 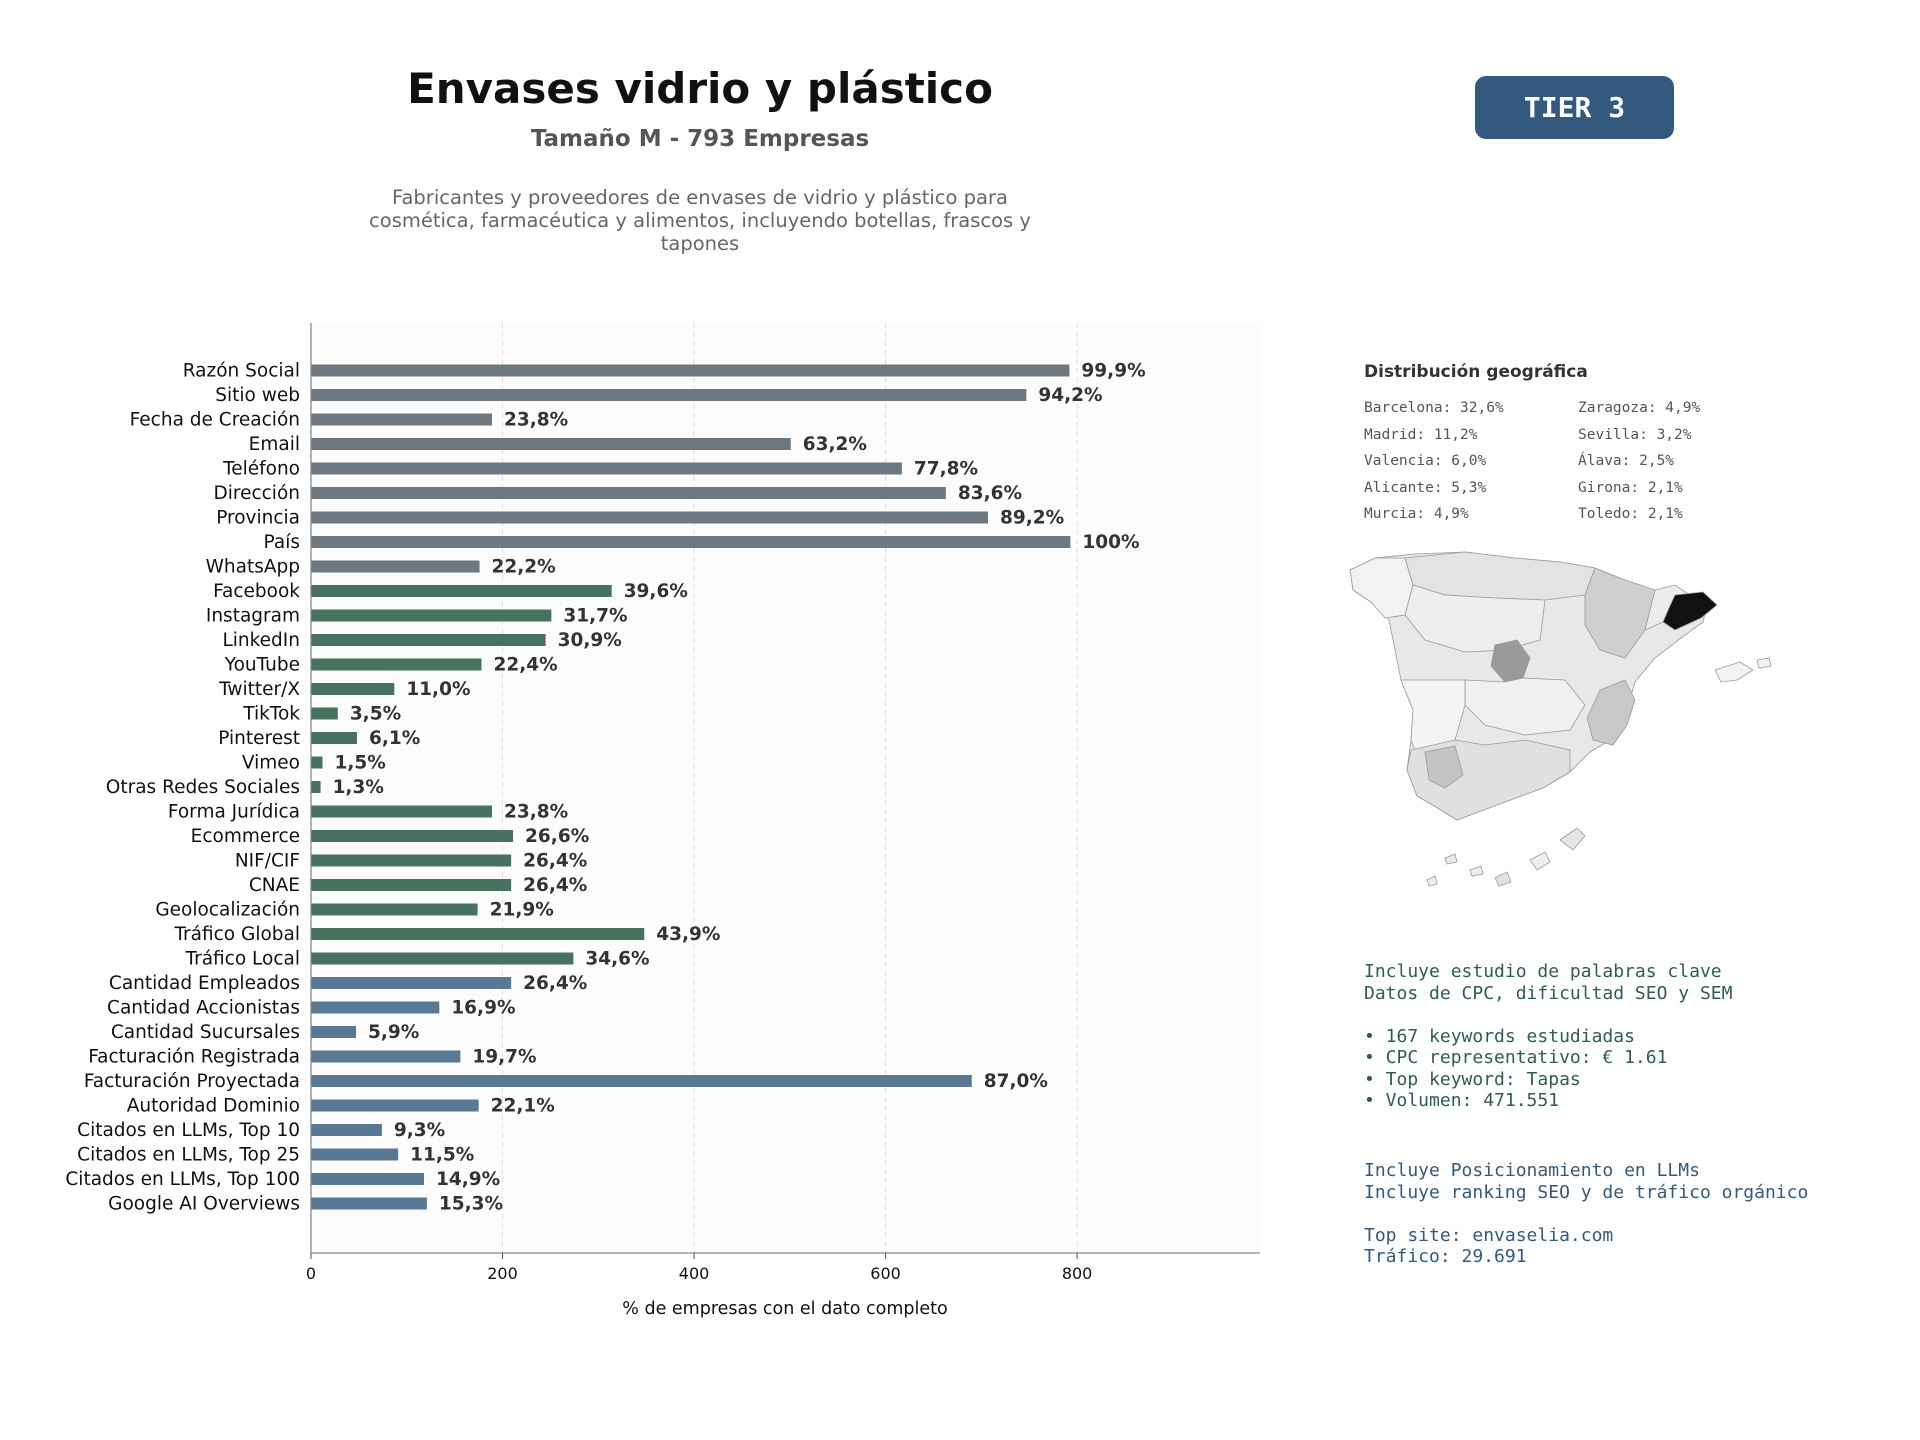 I want to click on map-barcelona, so click(x=1690, y=611).